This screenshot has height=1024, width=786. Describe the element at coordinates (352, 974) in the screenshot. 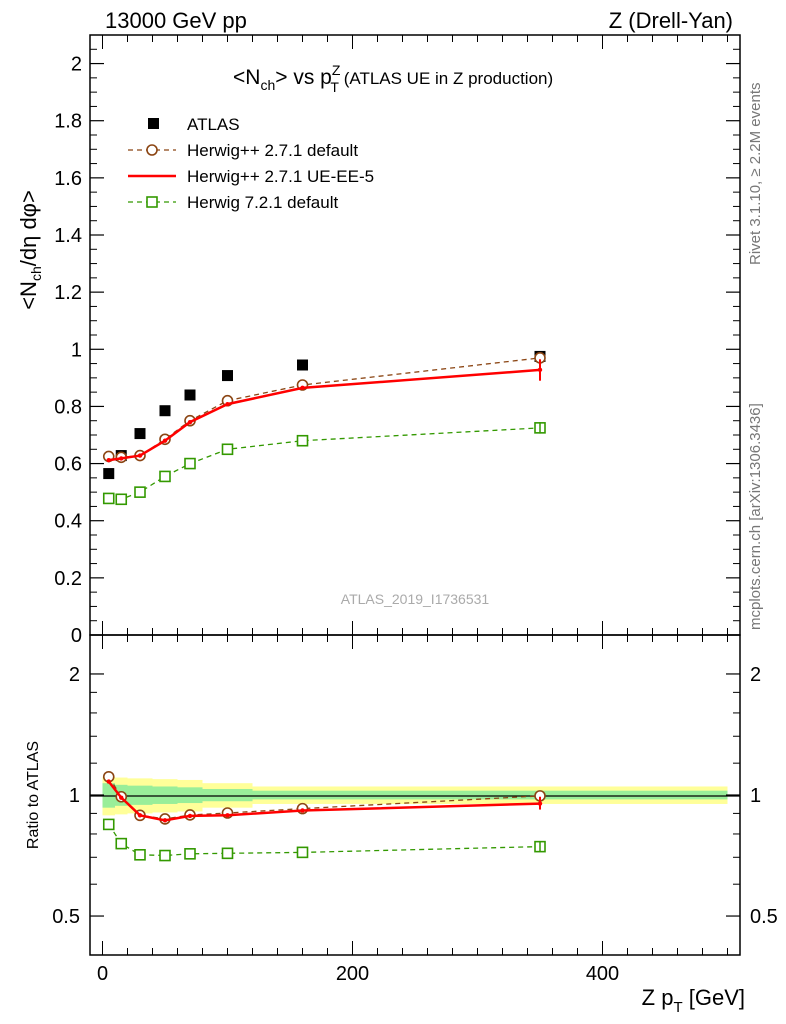

I see `xtick-label: 200` at that location.